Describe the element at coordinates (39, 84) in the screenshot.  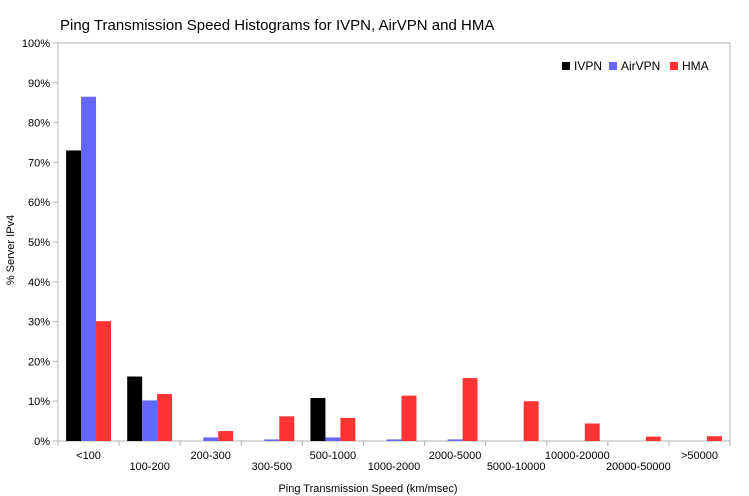
I see `y-tick-label: 90%` at that location.